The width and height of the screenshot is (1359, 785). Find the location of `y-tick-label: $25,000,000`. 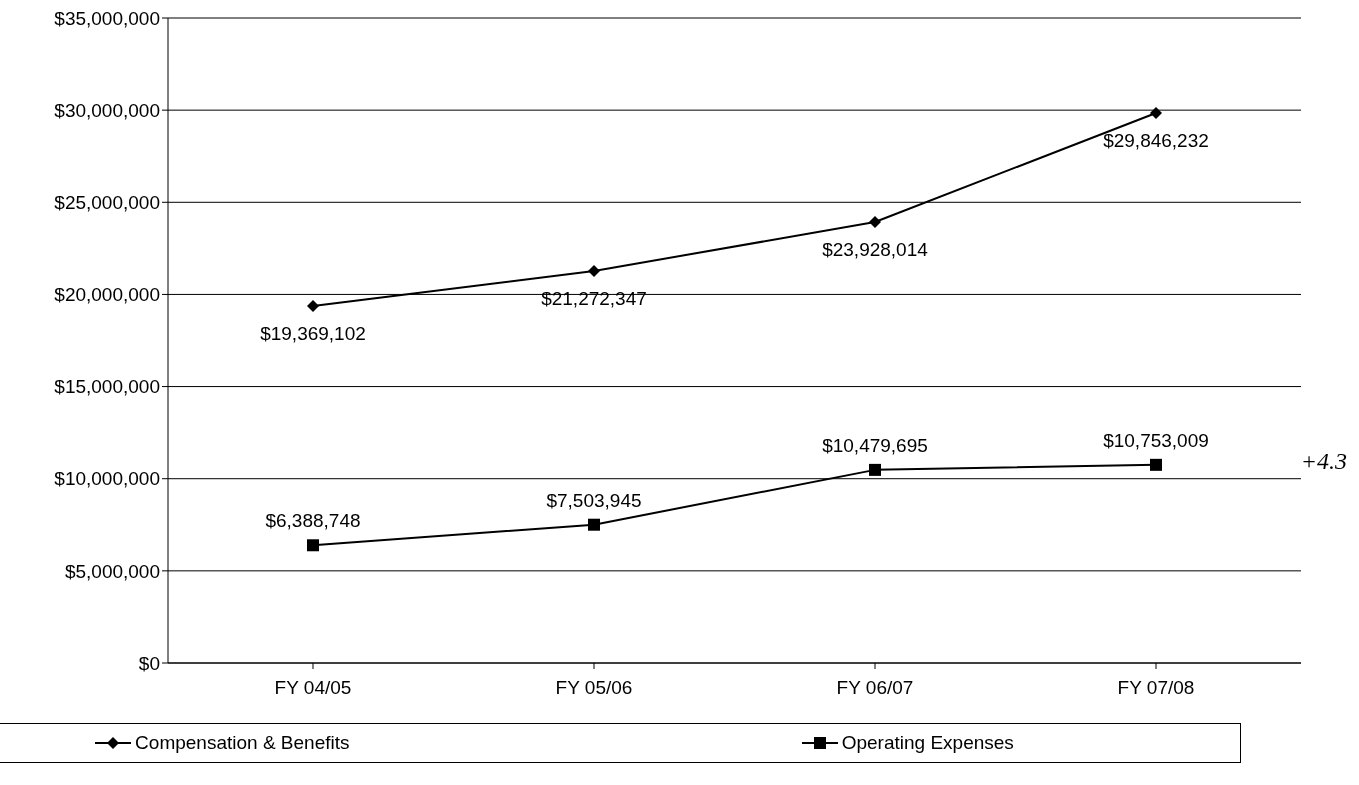

y-tick-label: $25,000,000 is located at coordinates (107, 203).